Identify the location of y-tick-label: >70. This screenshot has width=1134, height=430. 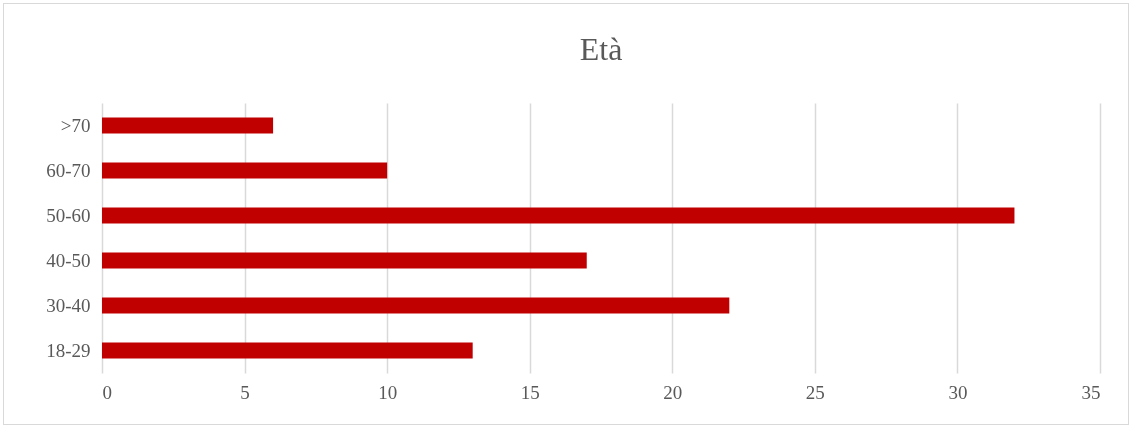
(75, 125).